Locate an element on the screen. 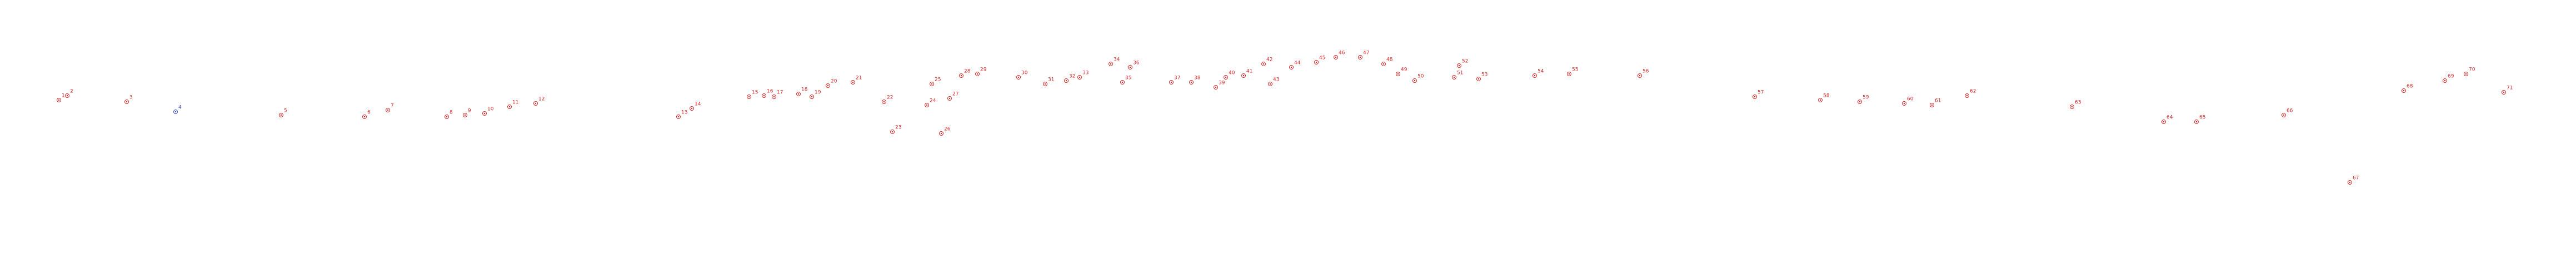 The height and width of the screenshot is (278, 2576). point-label: 38 is located at coordinates (1197, 79).